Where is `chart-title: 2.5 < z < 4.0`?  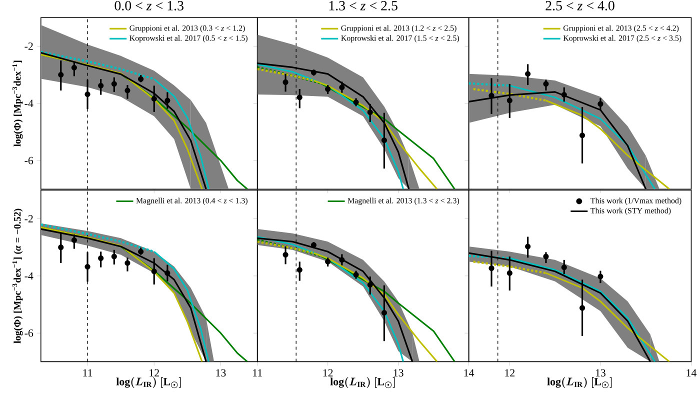
chart-title: 2.5 < z < 4.0 is located at coordinates (580, 6).